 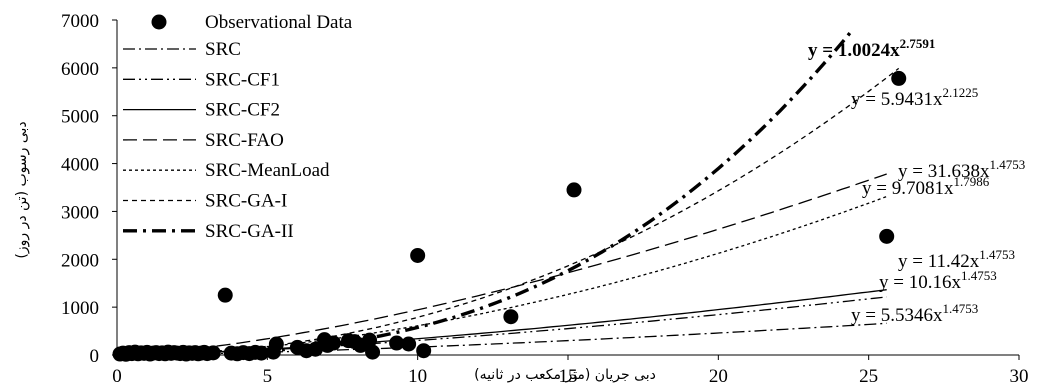 I want to click on legend-label-src-ga-i: SRC-GA-I, so click(x=246, y=201).